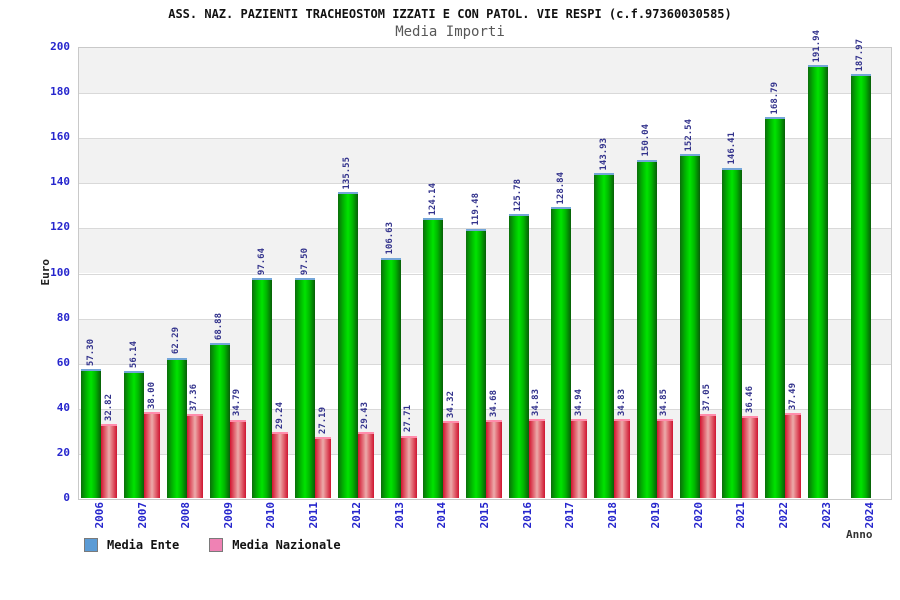 The width and height of the screenshot is (900, 600). Describe the element at coordinates (356, 515) in the screenshot. I see `x-tick-label-year: 2012` at that location.